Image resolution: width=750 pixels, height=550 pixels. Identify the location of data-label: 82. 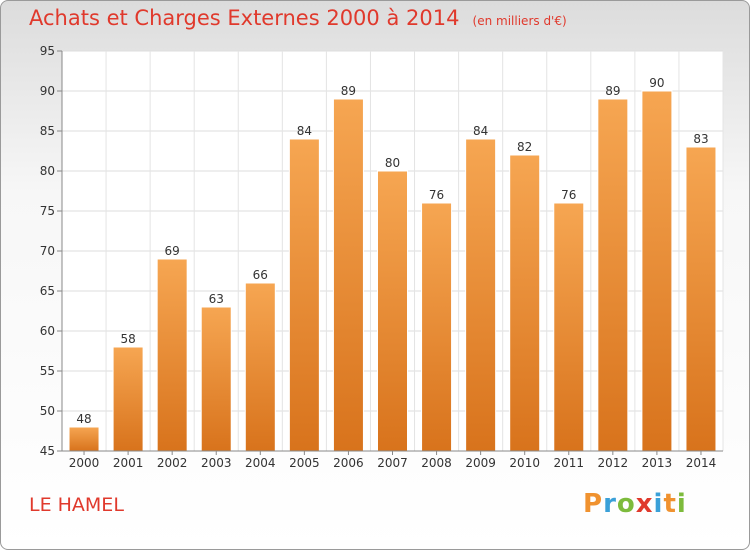
(524, 147).